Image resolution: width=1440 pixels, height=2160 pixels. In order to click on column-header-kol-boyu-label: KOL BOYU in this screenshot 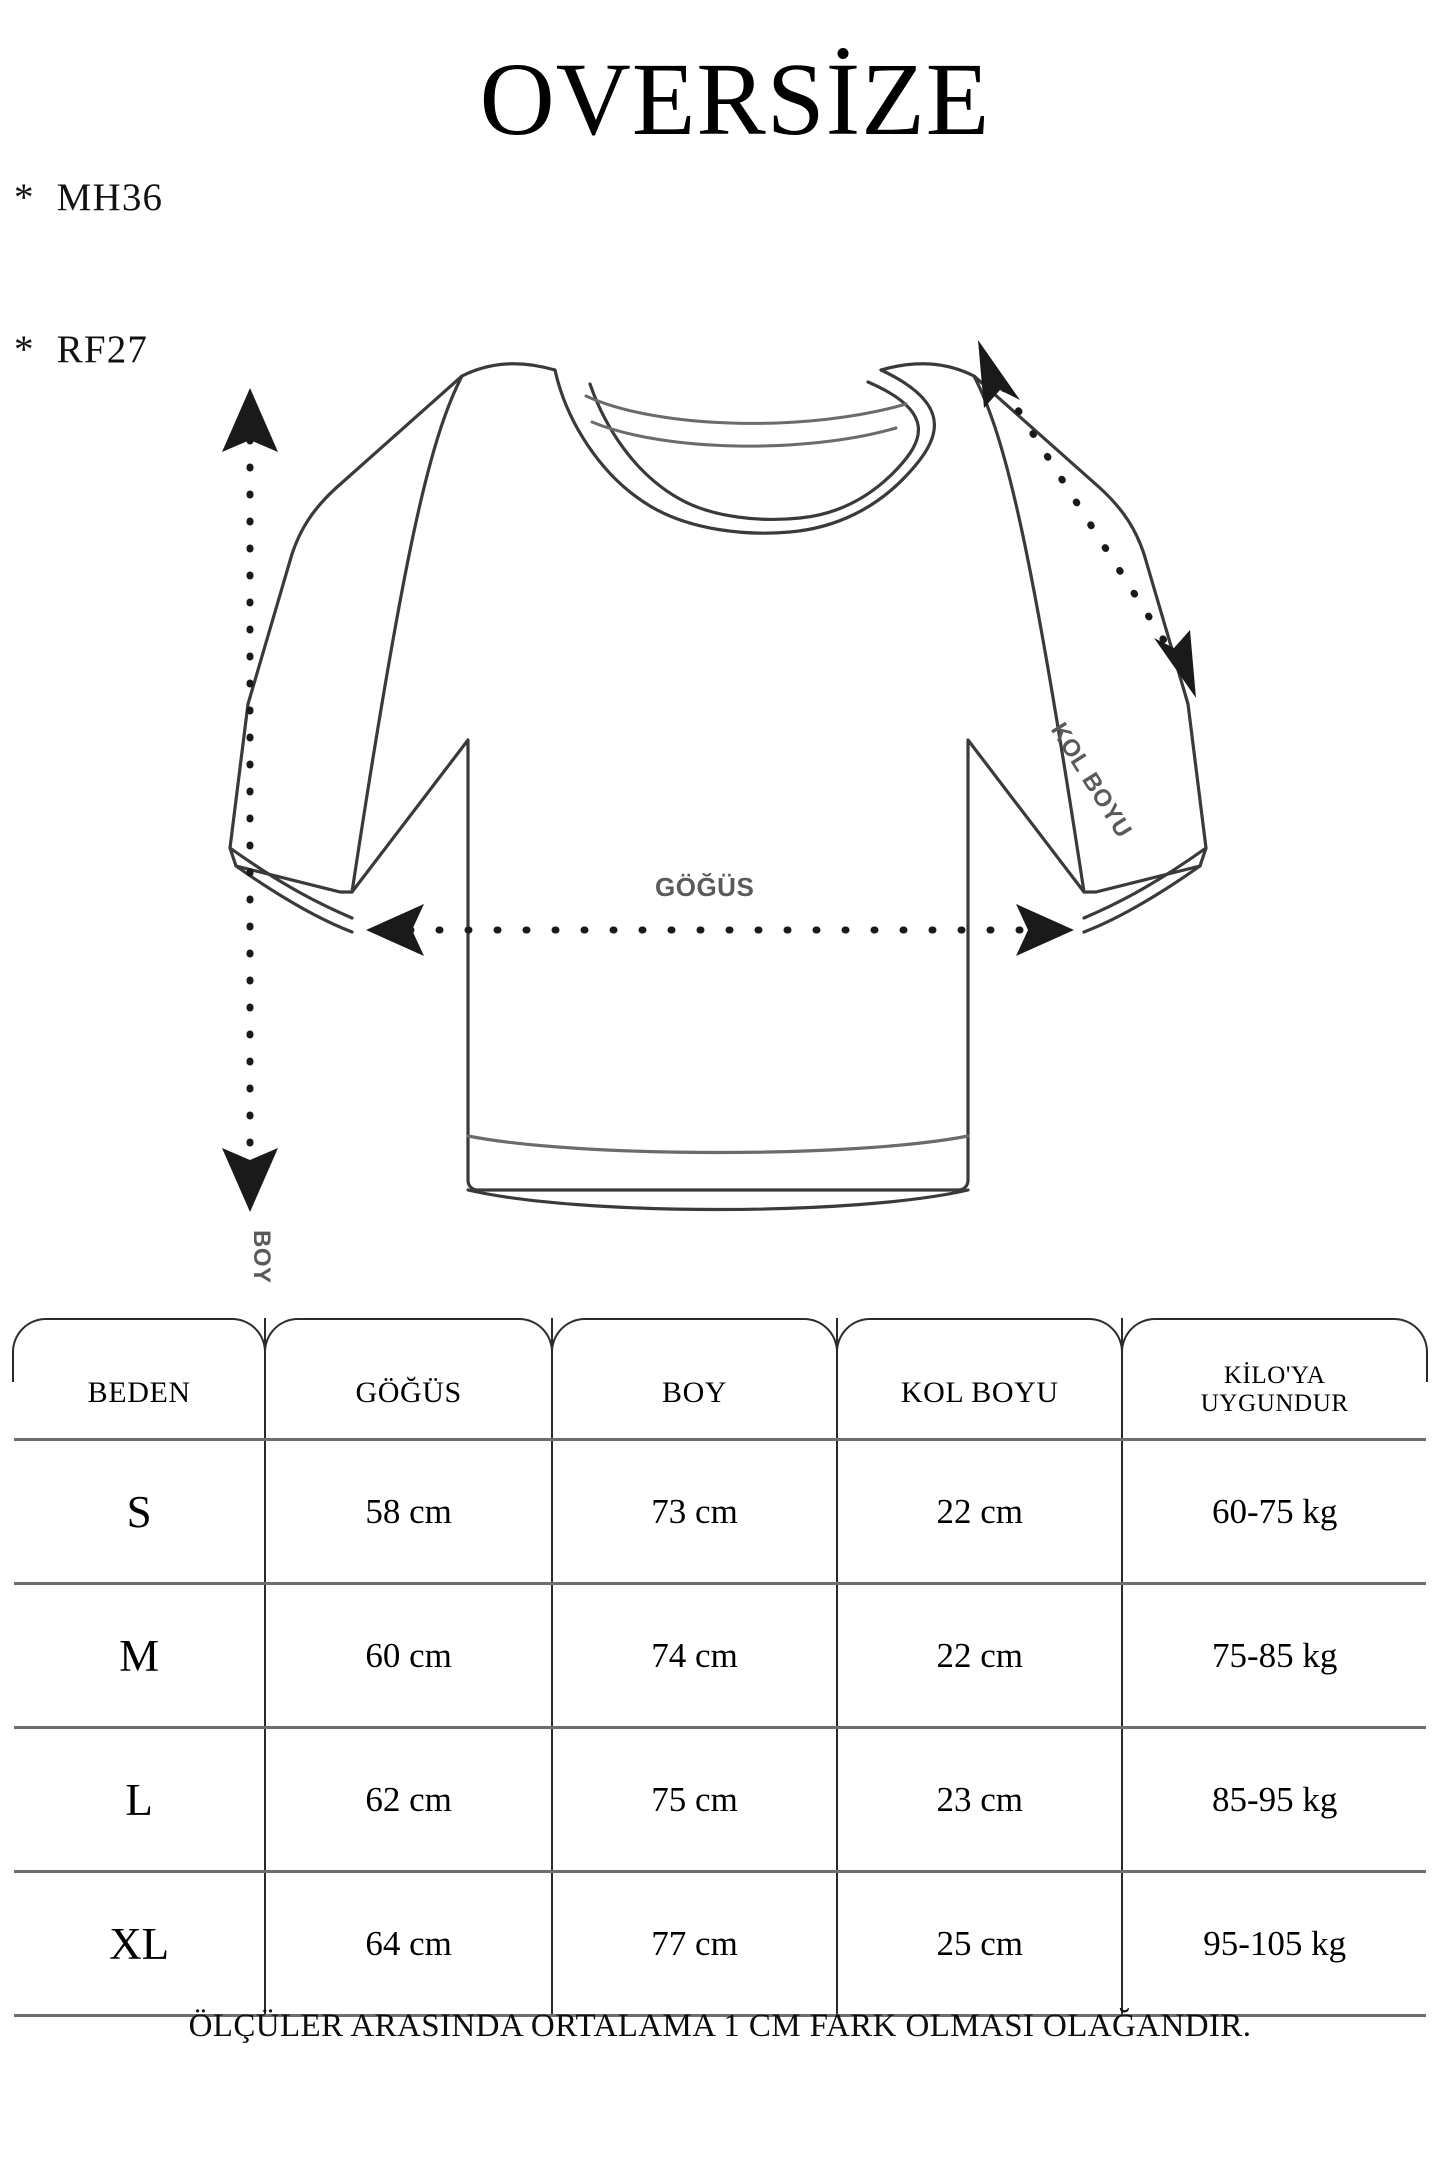, I will do `click(979, 1393)`.